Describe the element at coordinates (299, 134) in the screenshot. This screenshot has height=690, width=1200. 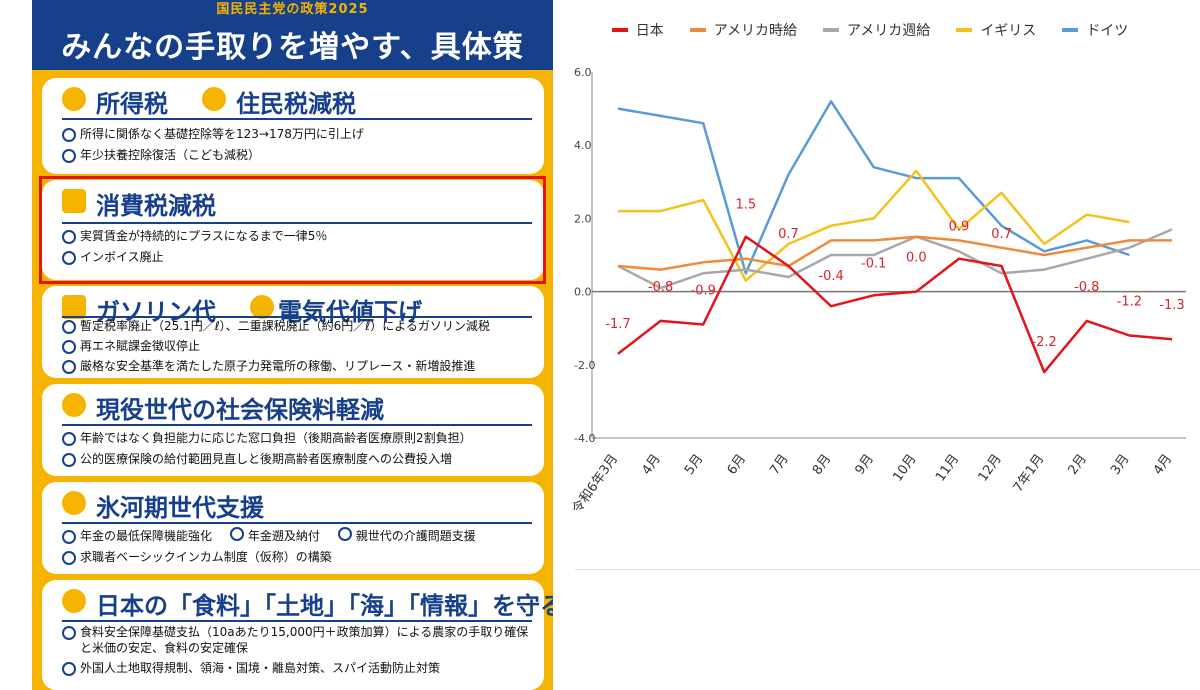
I see `list-item: 所得に関係なく基礎控除等を123→178万円に引上げ` at that location.